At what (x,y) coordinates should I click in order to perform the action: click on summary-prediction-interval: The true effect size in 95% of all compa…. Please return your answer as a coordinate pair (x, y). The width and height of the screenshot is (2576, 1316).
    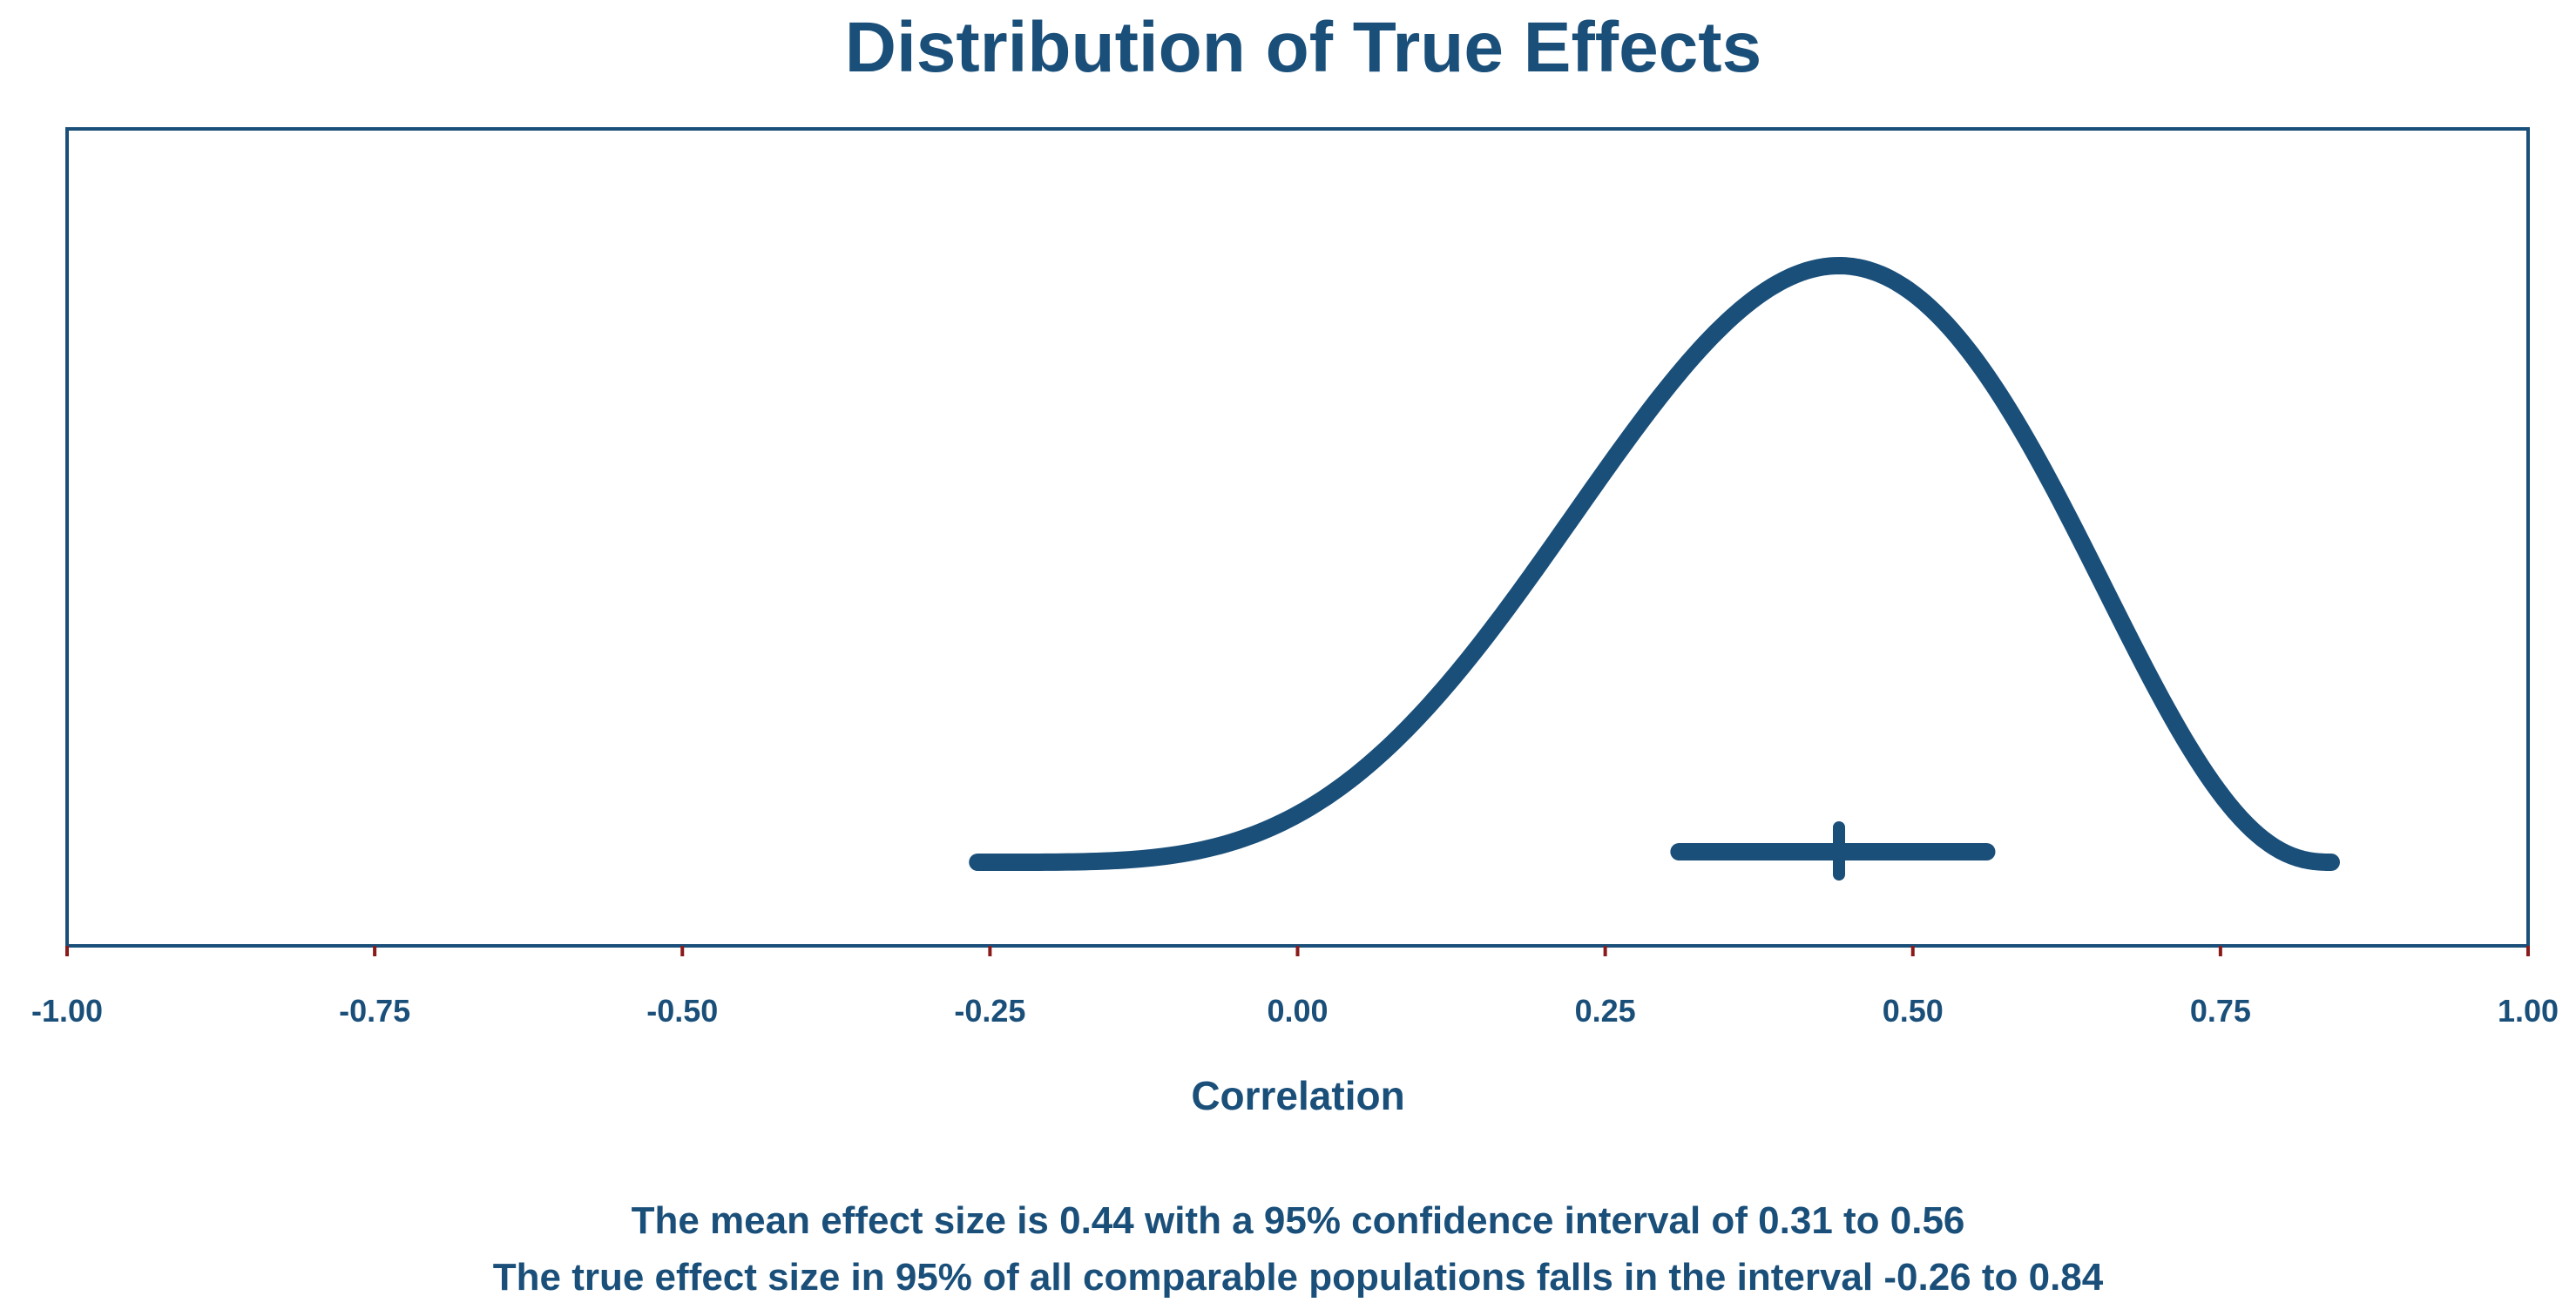
    Looking at the image, I should click on (1298, 1277).